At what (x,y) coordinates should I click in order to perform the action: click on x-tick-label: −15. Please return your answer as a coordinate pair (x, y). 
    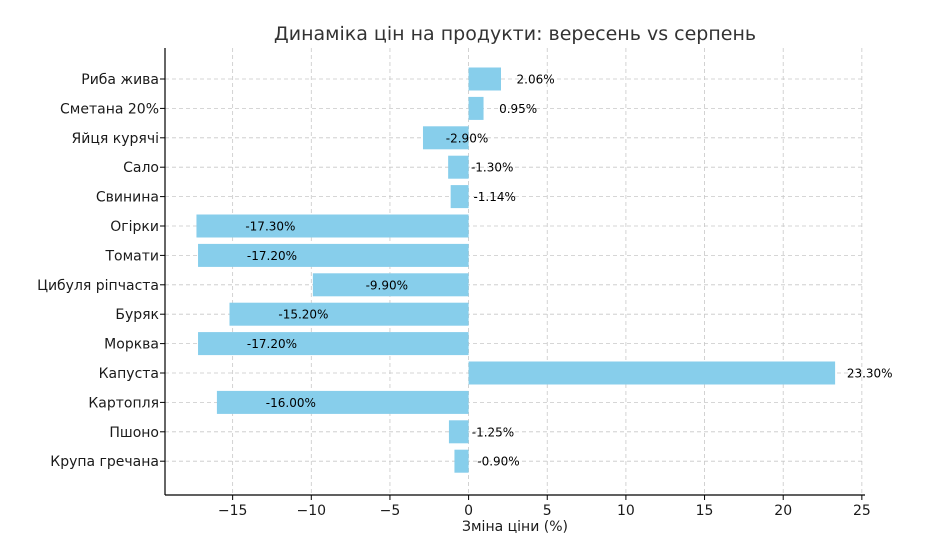
    Looking at the image, I should click on (233, 511).